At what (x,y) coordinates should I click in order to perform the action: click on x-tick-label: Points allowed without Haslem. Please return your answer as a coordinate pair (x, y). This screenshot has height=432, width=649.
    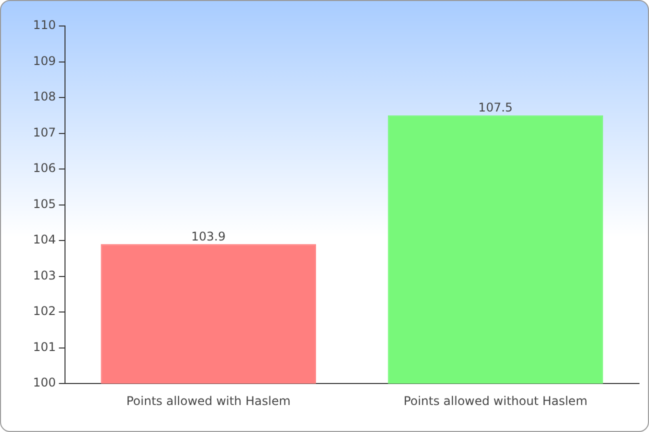
    Looking at the image, I should click on (496, 401).